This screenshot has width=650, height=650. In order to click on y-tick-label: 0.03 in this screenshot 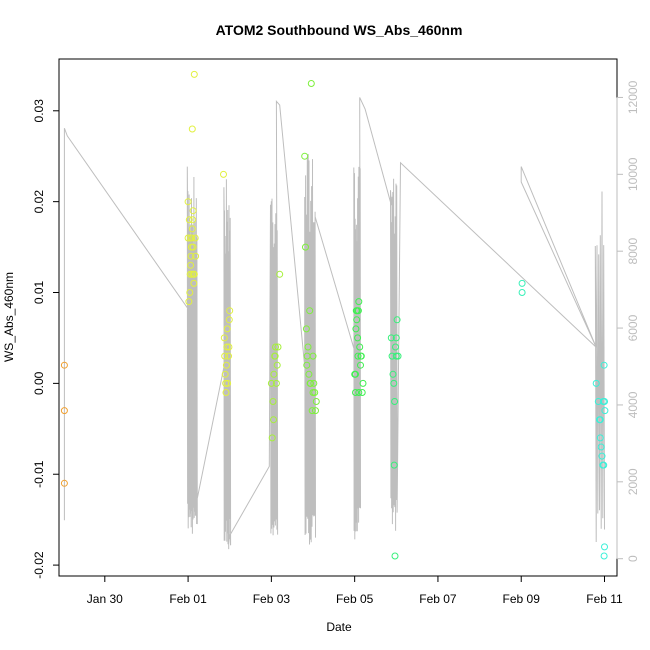, I will do `click(39, 111)`.